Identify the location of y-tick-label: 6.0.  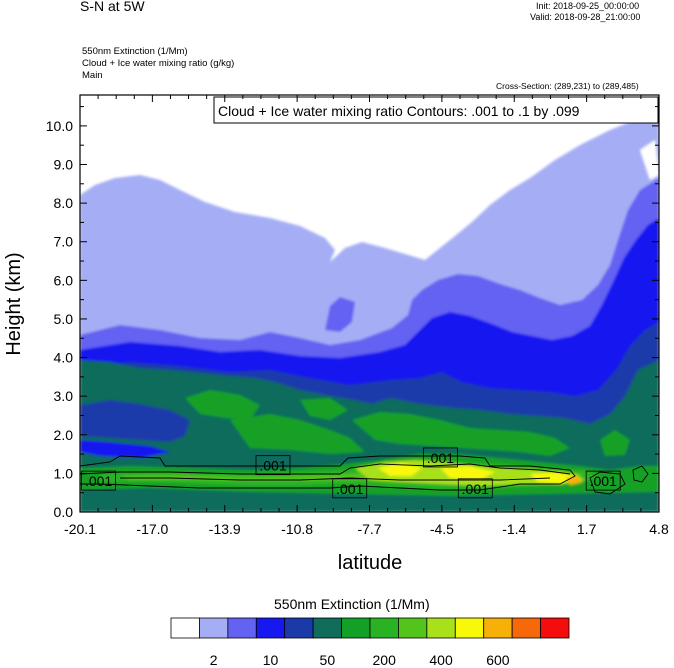
(64, 280).